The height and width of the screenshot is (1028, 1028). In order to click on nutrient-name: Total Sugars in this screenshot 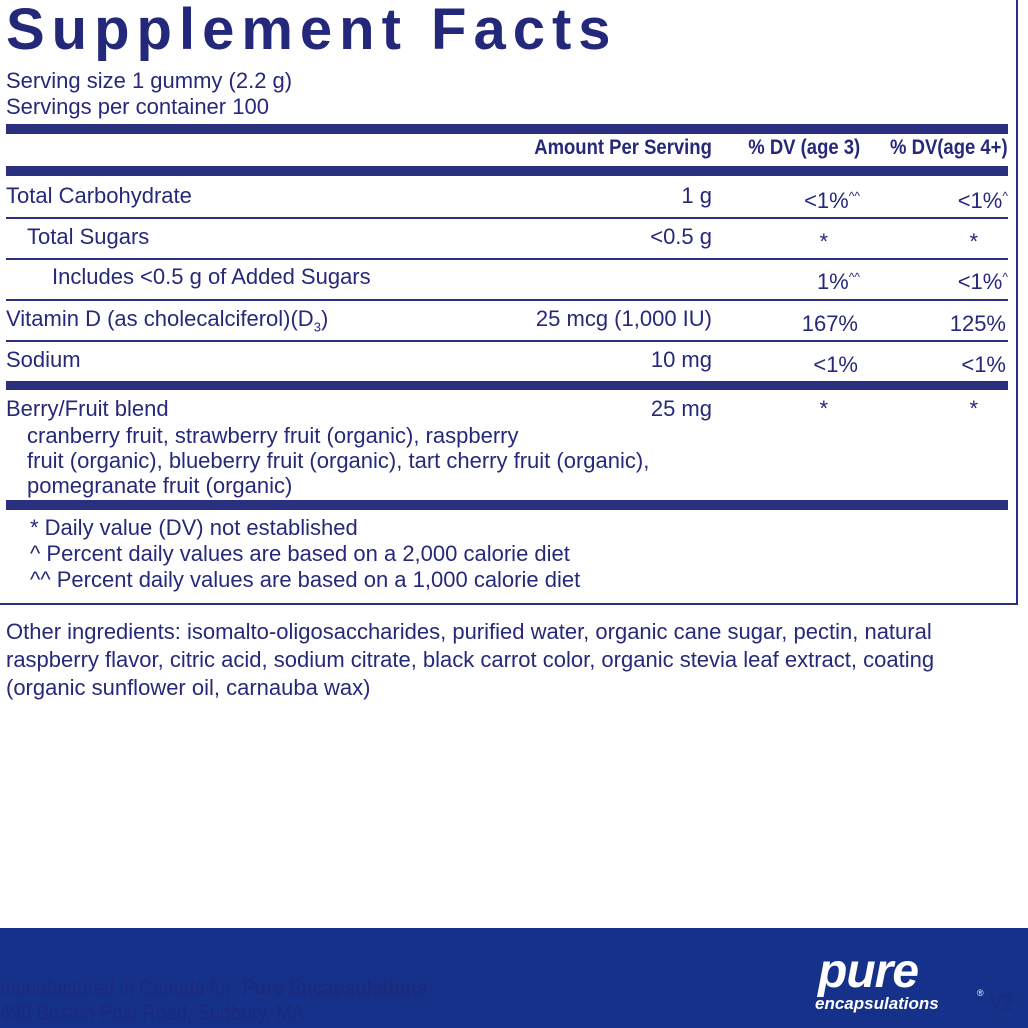, I will do `click(88, 236)`.